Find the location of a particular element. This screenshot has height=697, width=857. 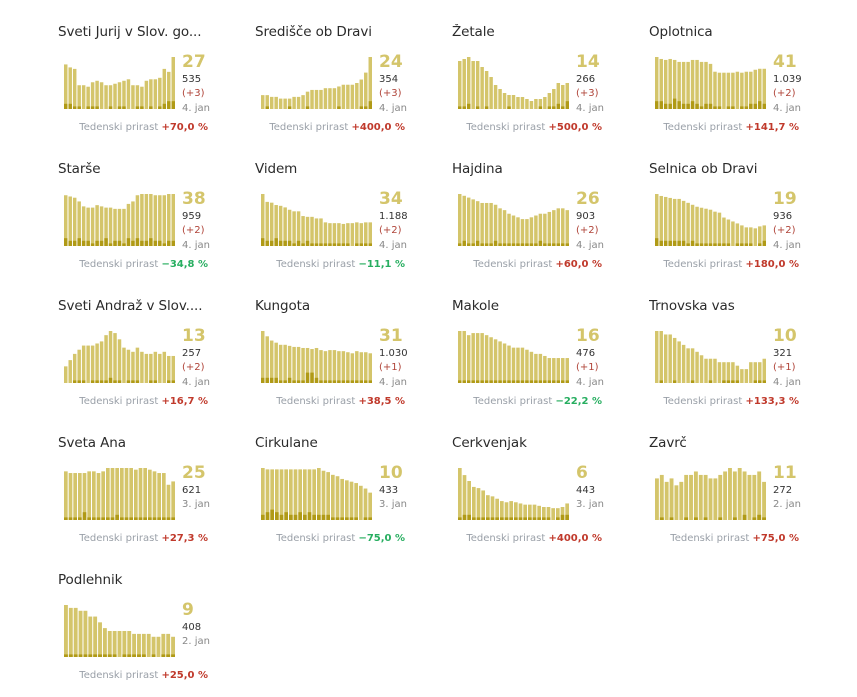

daily-delta: (+2) is located at coordinates (193, 230).